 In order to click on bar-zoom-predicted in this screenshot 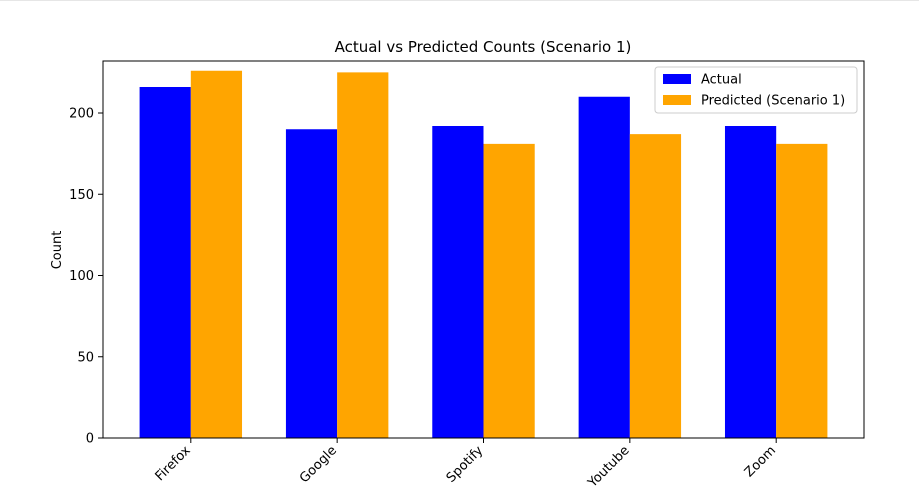, I will do `click(802, 290)`.